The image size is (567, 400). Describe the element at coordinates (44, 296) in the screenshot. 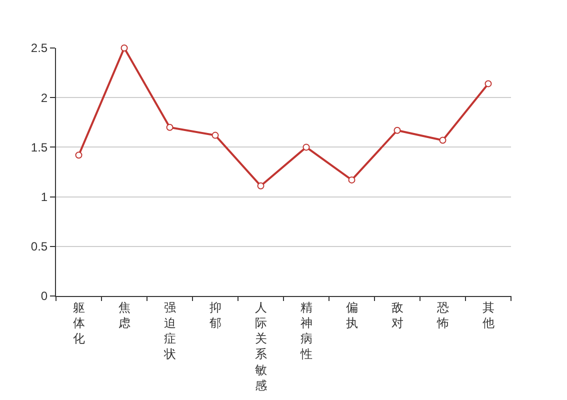

I see `y-tick-label: 0` at that location.